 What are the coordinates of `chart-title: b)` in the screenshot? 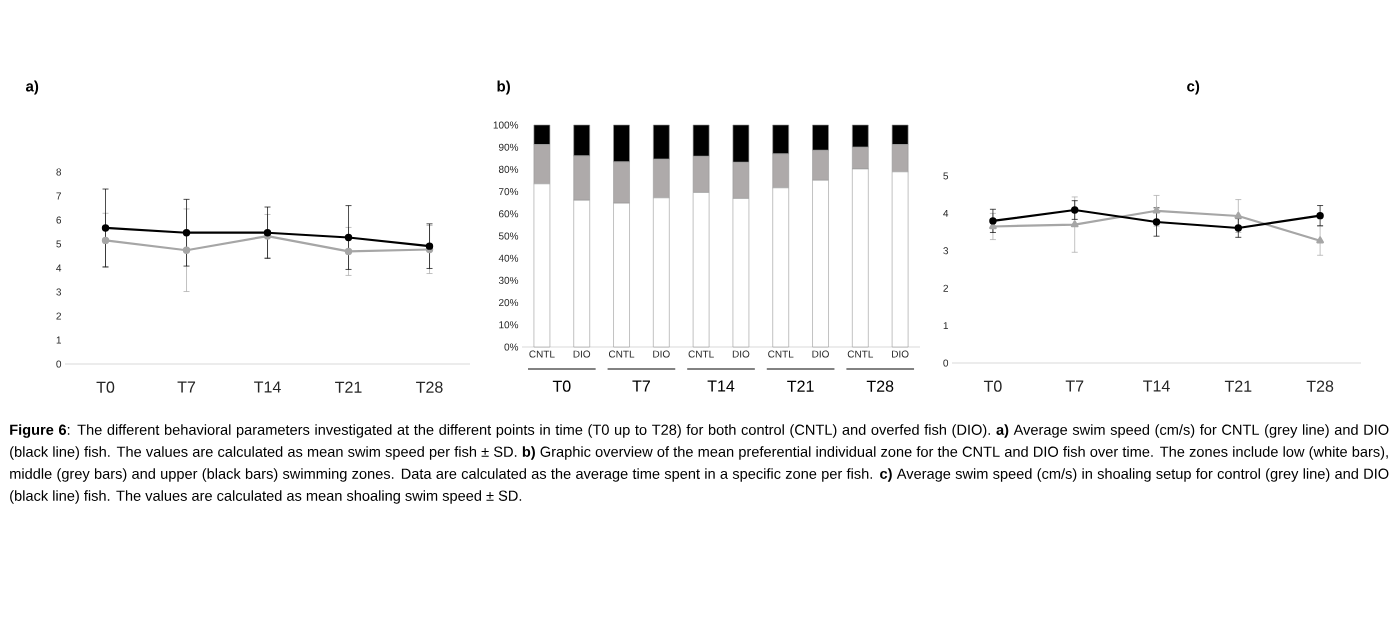 It's located at (503, 87).